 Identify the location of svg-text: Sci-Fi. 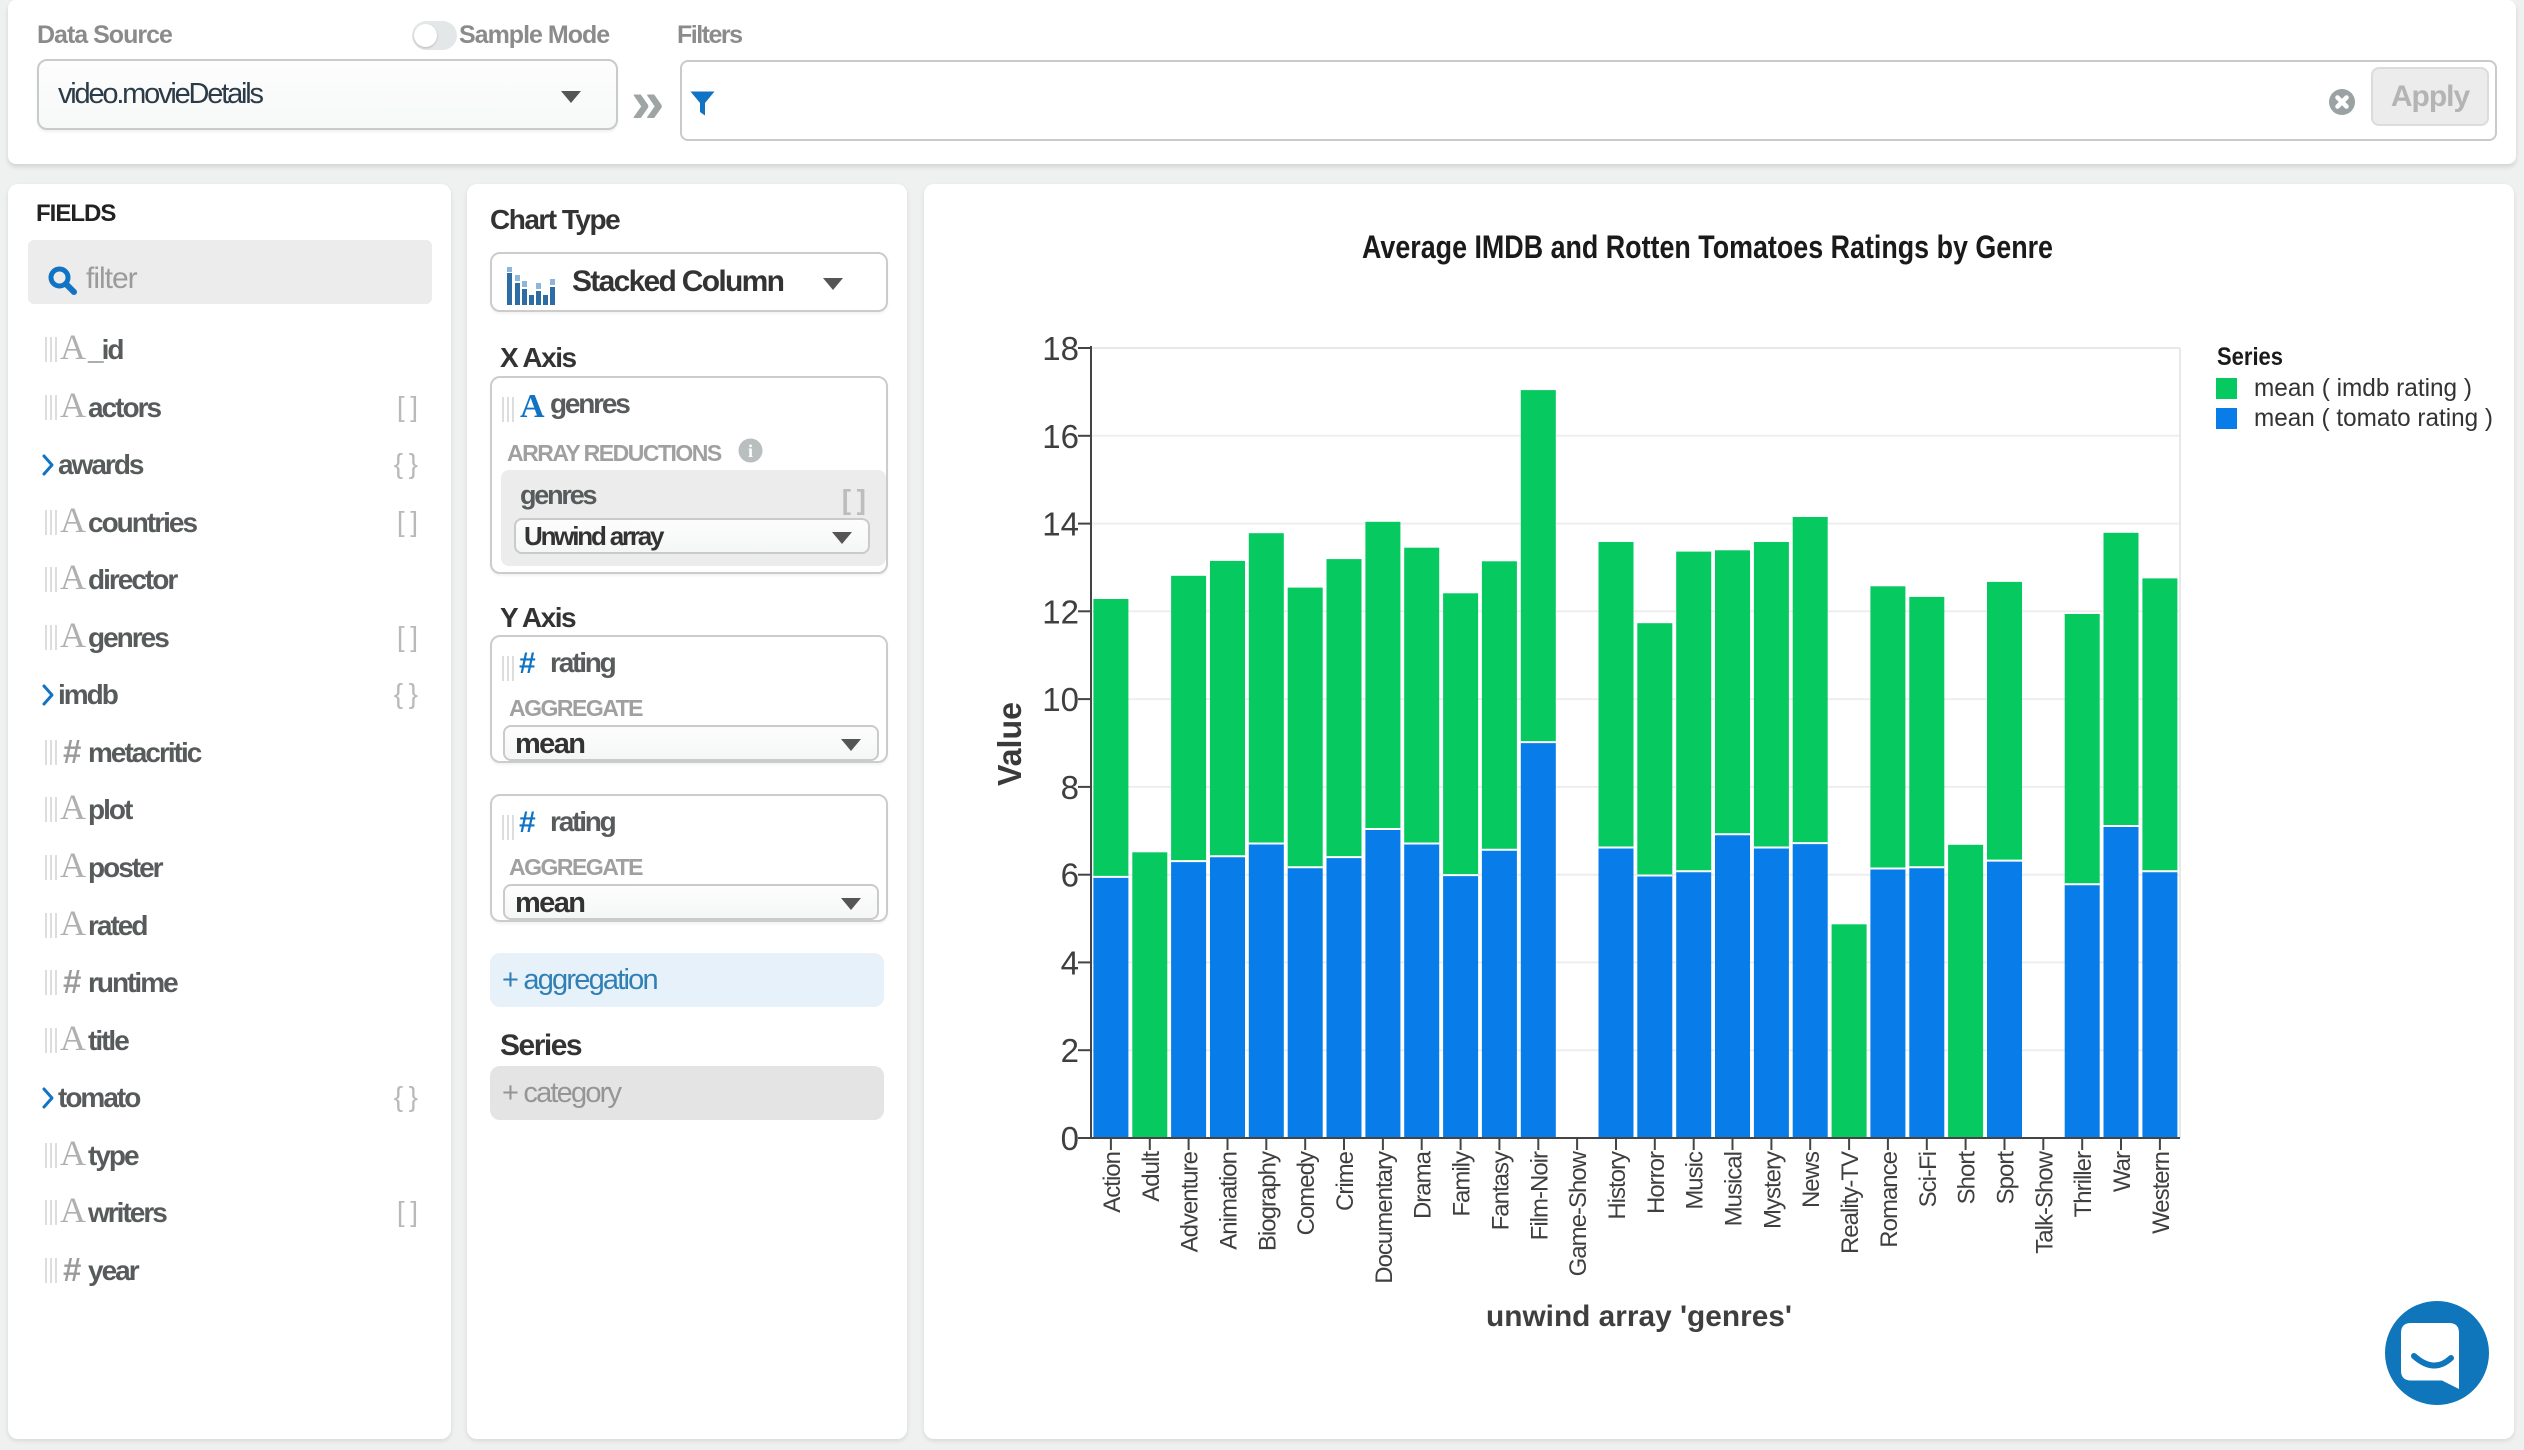
(1928, 1179).